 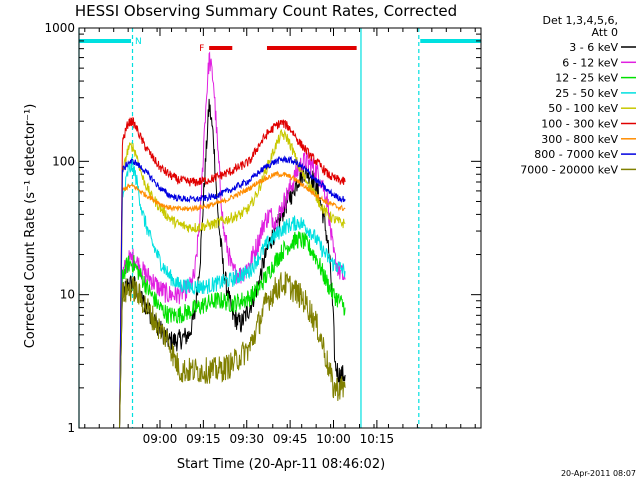 What do you see at coordinates (593, 47) in the screenshot?
I see `legend-label: 3 - 6 keV` at bounding box center [593, 47].